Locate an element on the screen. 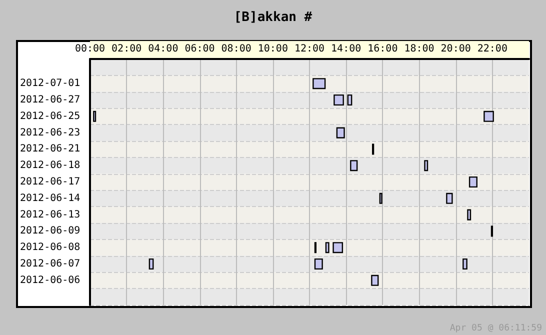  x-tick-label: 12:00 is located at coordinates (309, 49).